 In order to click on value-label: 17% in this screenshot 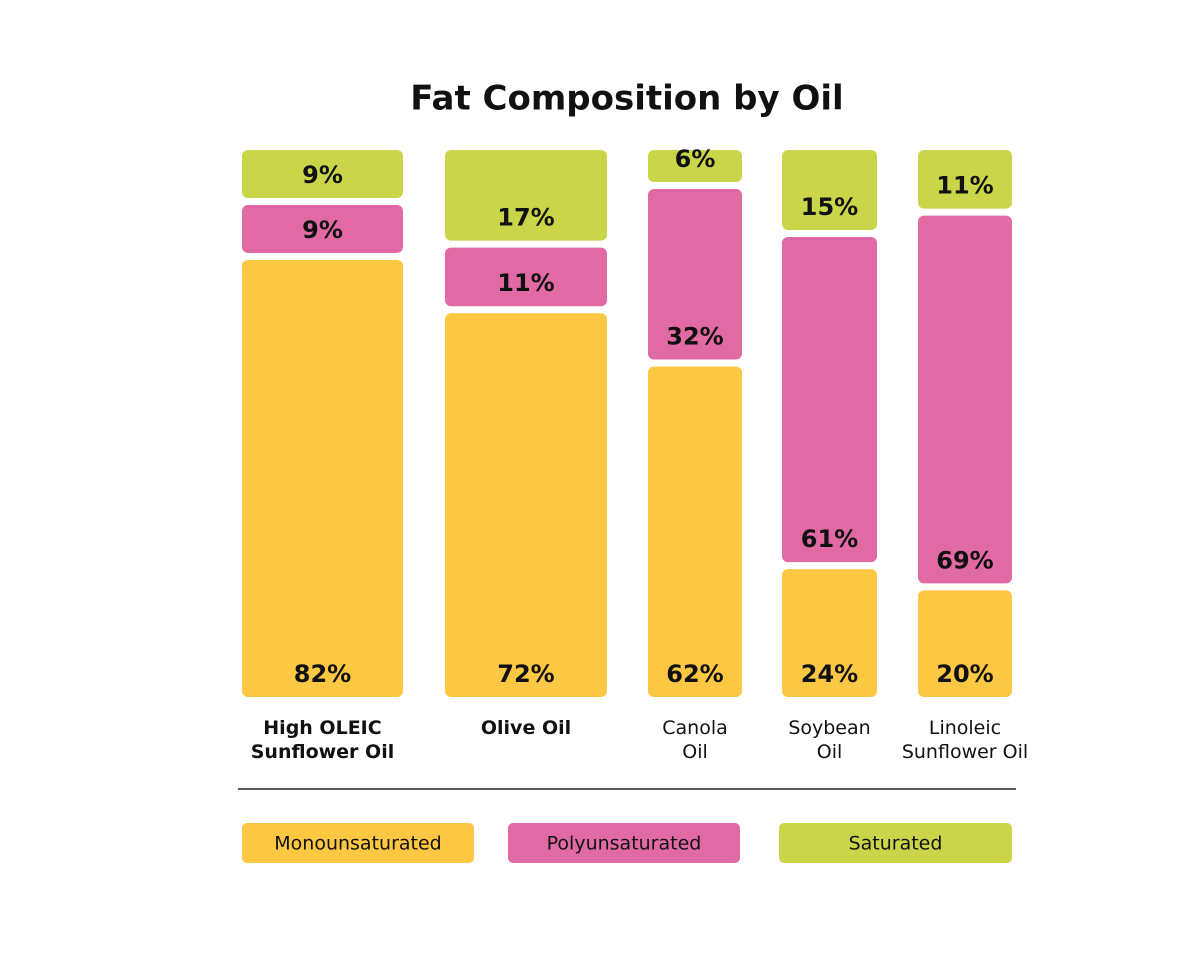, I will do `click(525, 218)`.